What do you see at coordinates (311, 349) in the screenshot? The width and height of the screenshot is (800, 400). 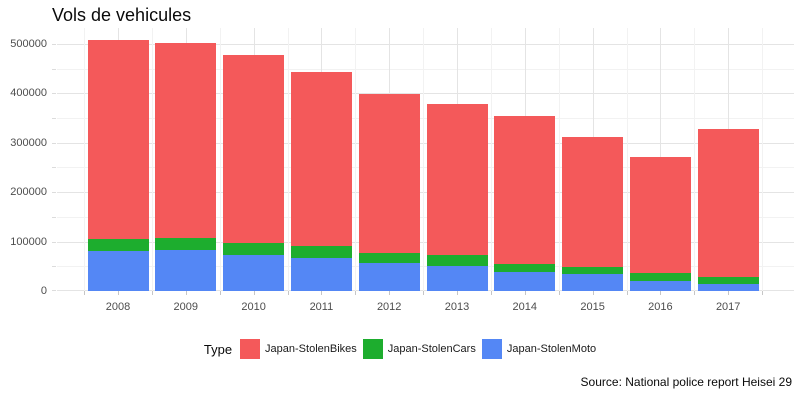 I see `legend-item-label: Japan-StolenBikes` at bounding box center [311, 349].